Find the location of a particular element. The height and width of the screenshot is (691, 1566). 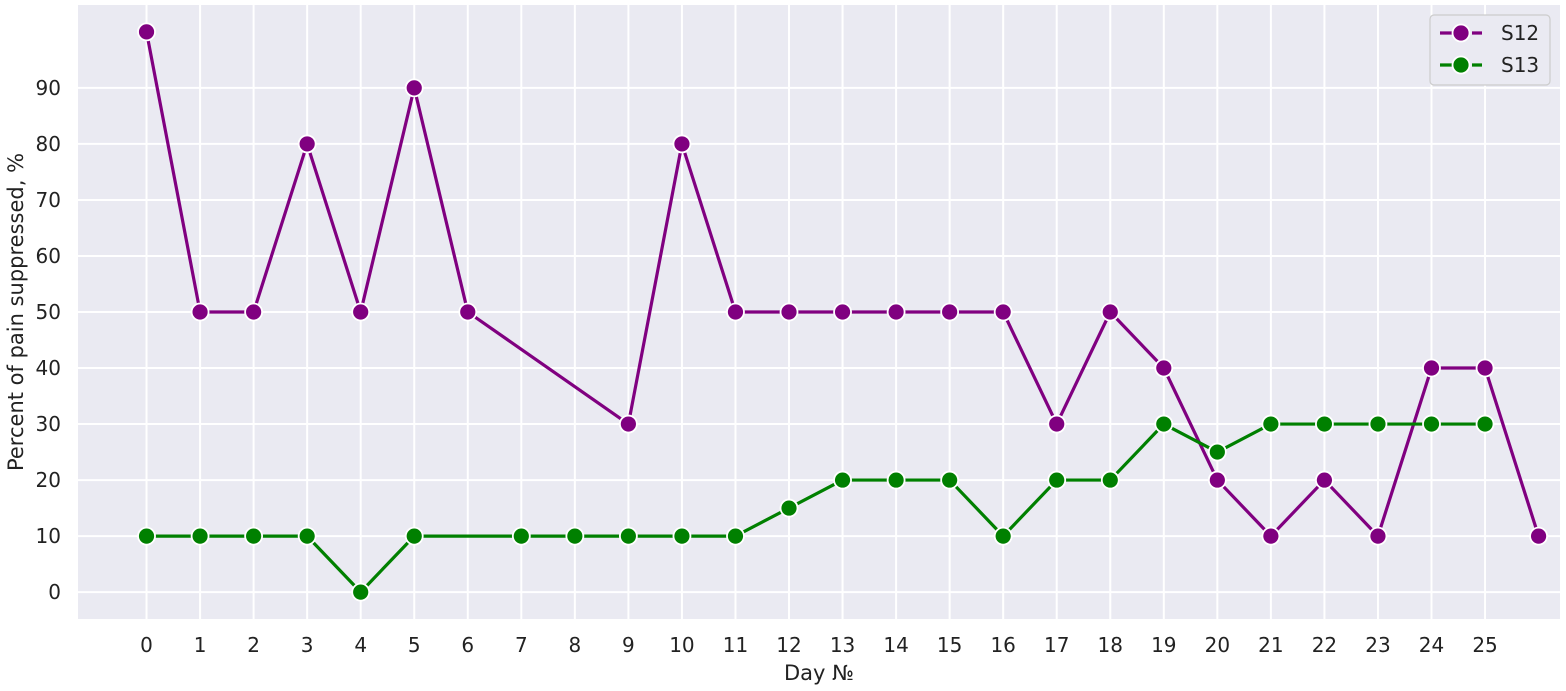

y-tick-label: 50 is located at coordinates (48, 312).